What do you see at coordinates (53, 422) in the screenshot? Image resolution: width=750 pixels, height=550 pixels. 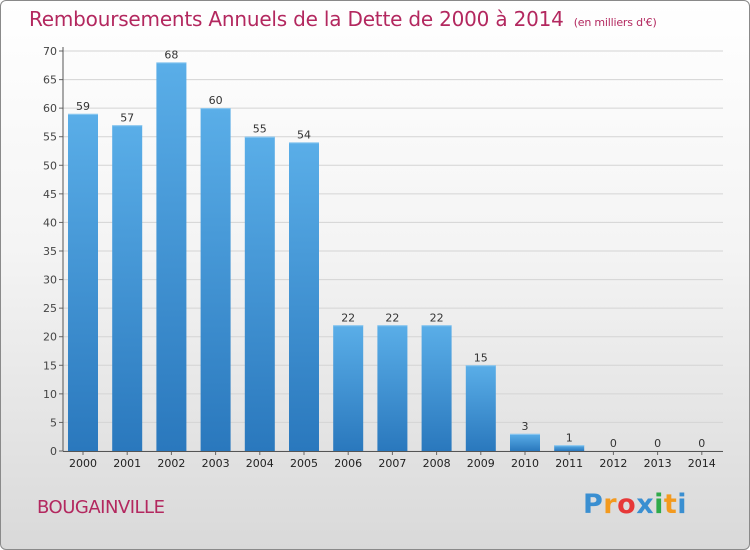 I see `y-tick-label: 5` at bounding box center [53, 422].